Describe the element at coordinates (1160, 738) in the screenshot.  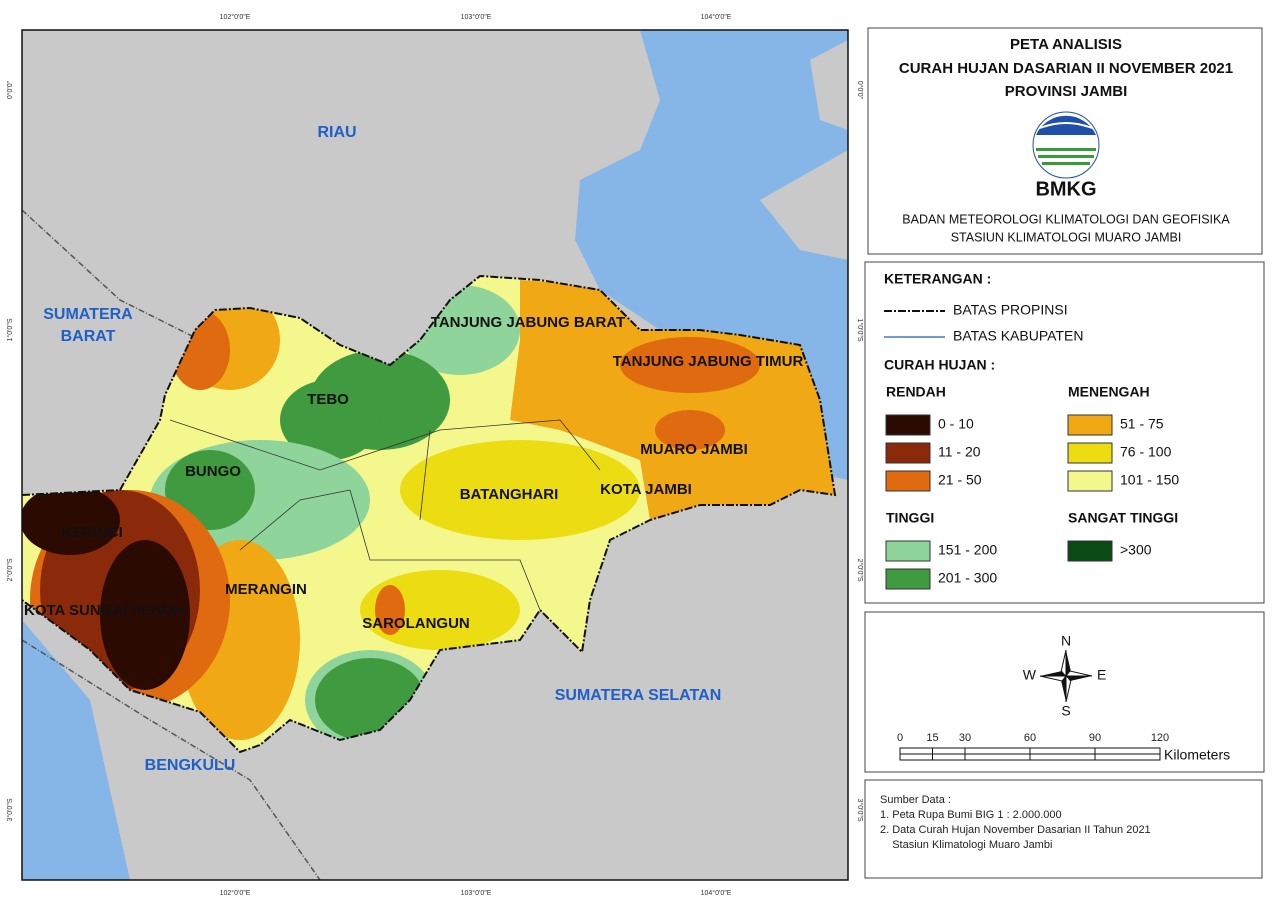
I see `scale-label: 120` at that location.